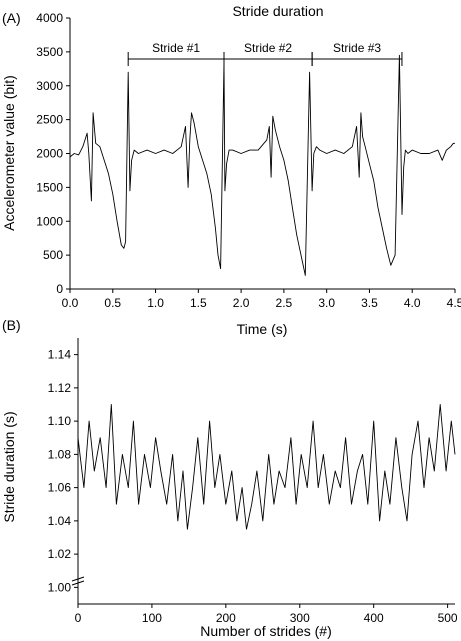  What do you see at coordinates (60, 521) in the screenshot?
I see `chart-b-ytick-label: 1.04` at bounding box center [60, 521].